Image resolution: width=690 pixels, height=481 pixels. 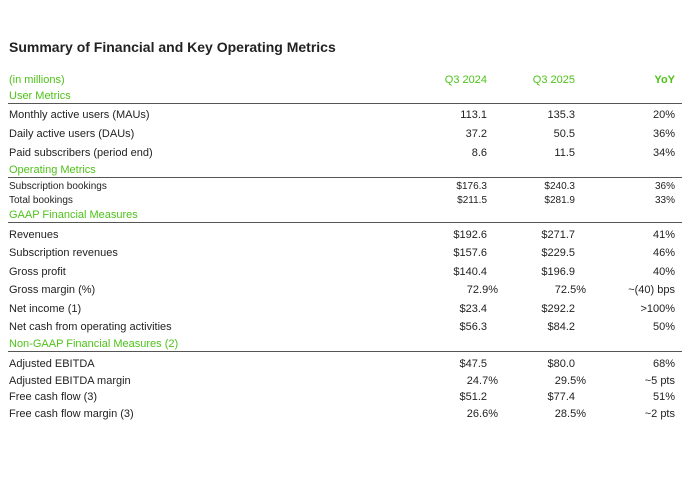 What do you see at coordinates (657, 309) in the screenshot?
I see `cell-value: >100%` at bounding box center [657, 309].